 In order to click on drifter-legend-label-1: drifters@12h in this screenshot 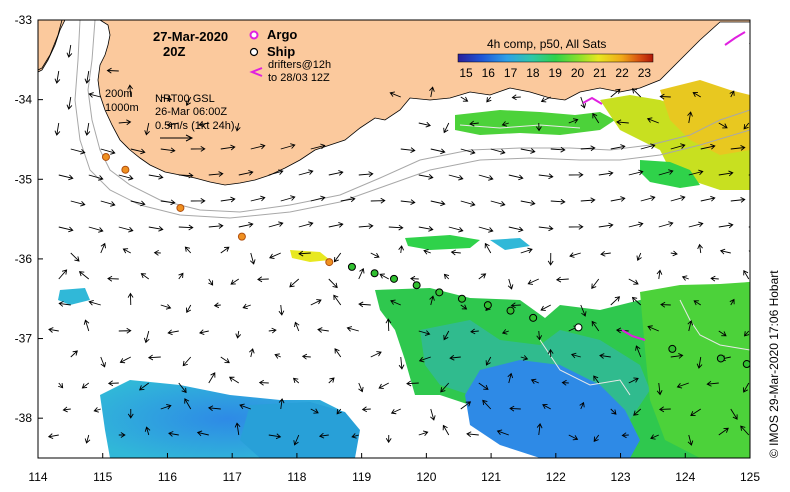, I will do `click(299, 65)`.